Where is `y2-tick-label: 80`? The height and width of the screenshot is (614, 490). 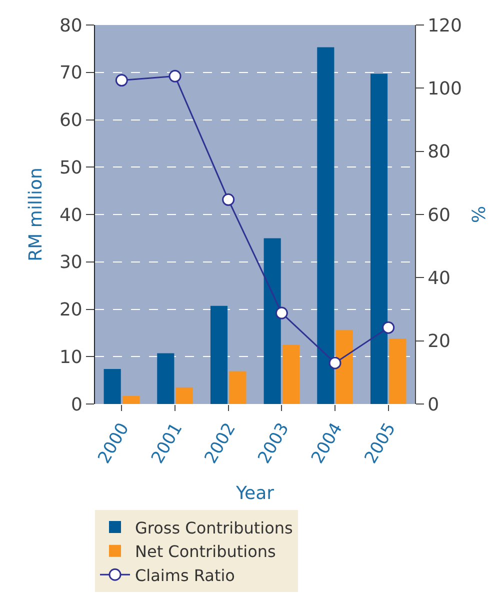 y2-tick-label: 80 is located at coordinates (439, 152).